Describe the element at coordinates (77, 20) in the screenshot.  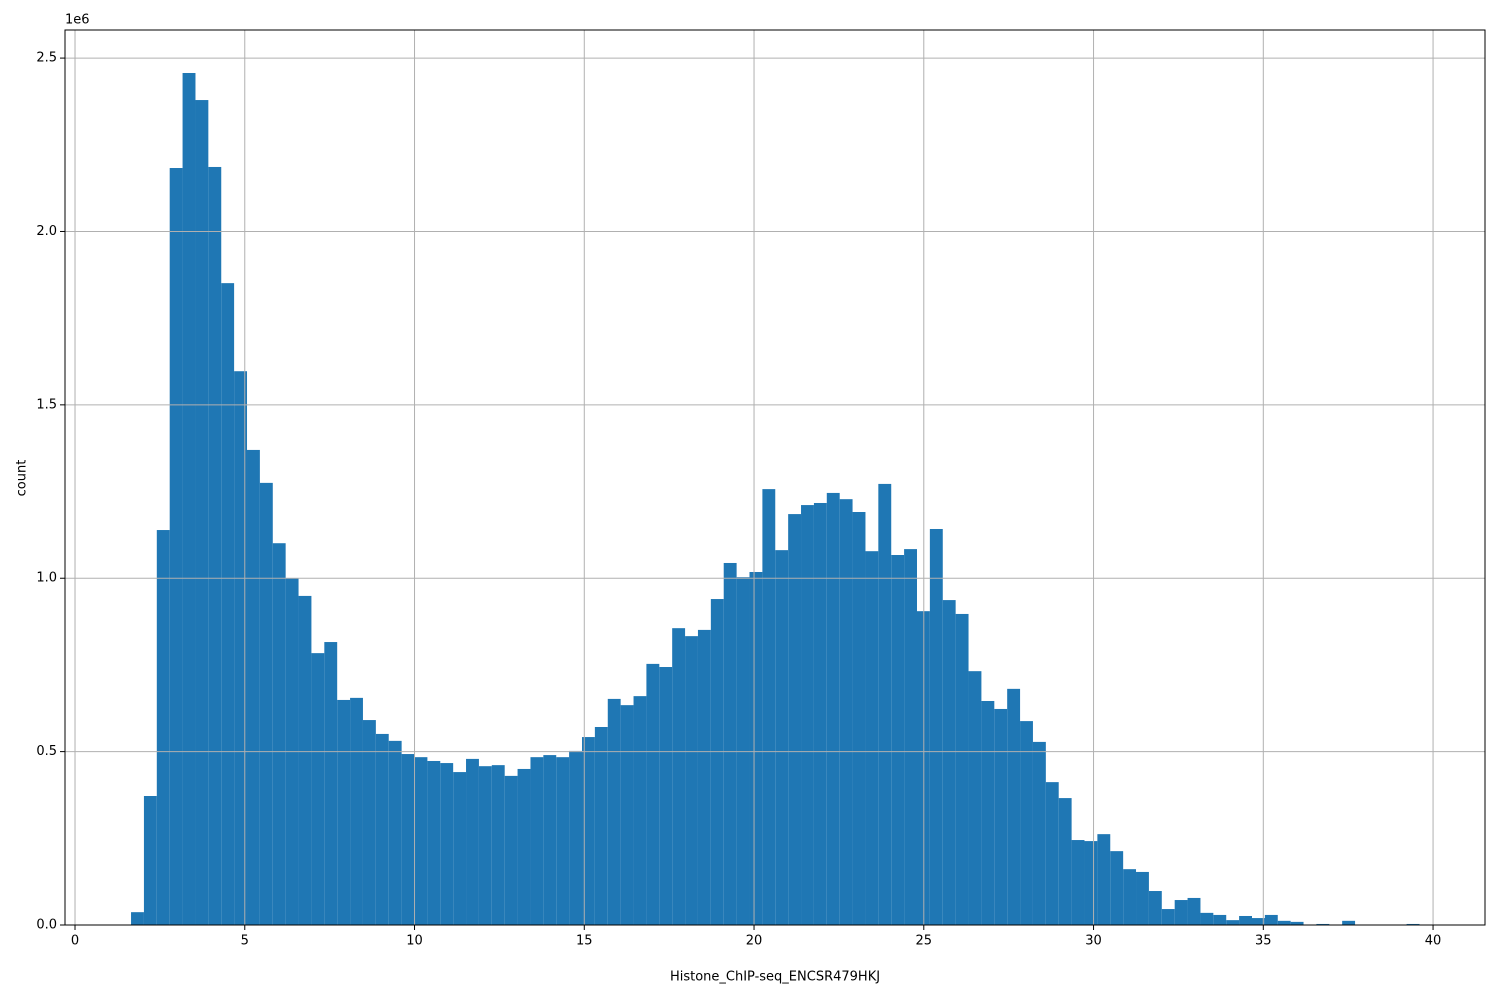
I see `y-offset-label: 1e6` at that location.